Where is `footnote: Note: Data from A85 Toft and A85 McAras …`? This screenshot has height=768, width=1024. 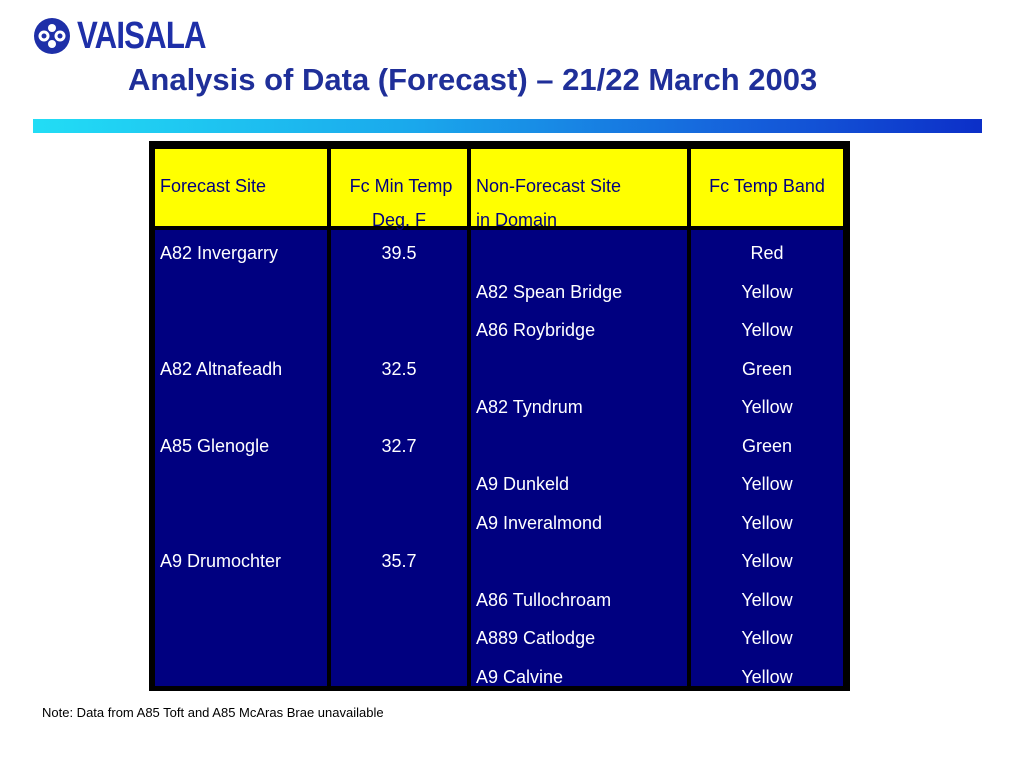
footnote: Note: Data from A85 Toft and A85 McAras … is located at coordinates (213, 712).